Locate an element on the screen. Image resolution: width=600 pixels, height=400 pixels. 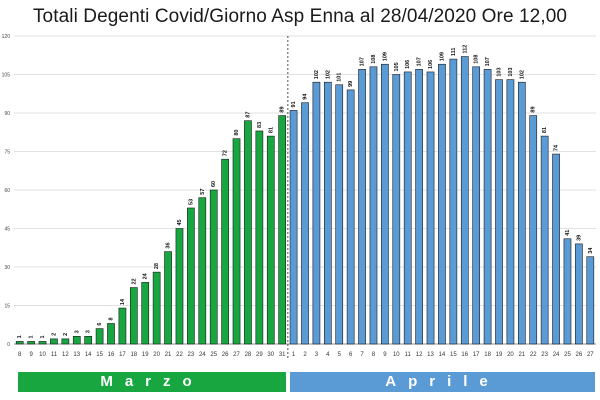
bar-value-label: 14 is located at coordinates (123, 301).